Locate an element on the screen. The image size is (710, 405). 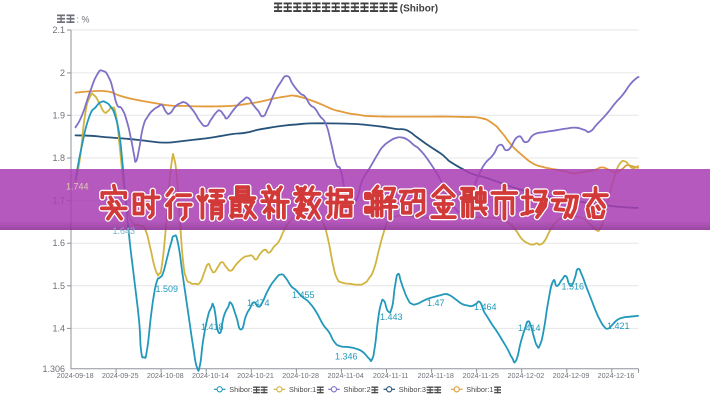
svg-text: 1.414 is located at coordinates (529, 328).